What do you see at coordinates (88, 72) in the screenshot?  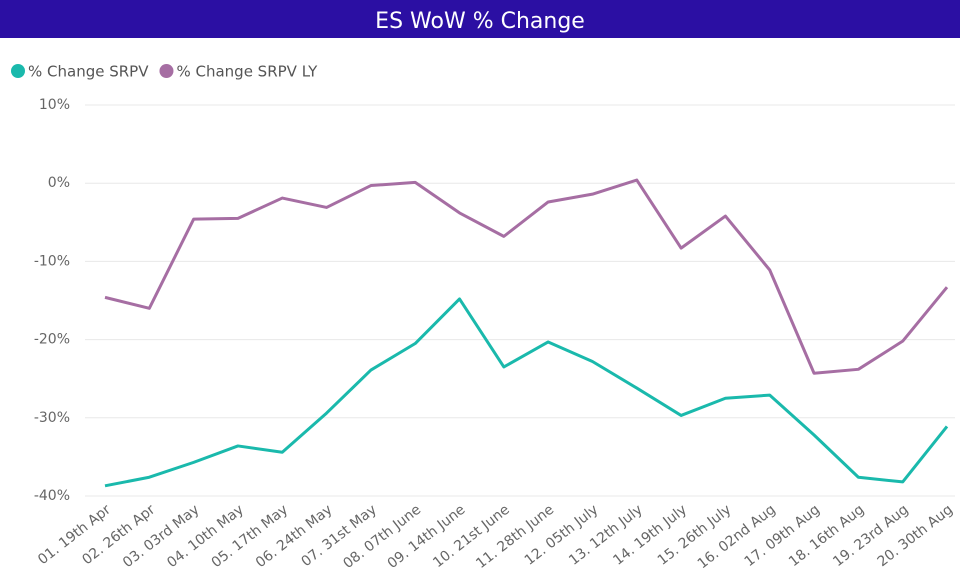 I see `legend-label: % Change SRPV` at bounding box center [88, 72].